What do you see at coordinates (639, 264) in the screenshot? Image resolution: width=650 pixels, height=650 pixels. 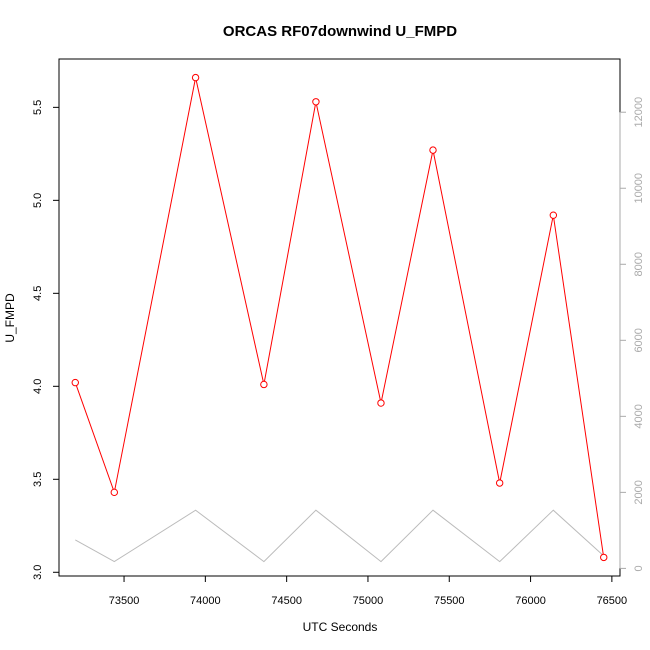 I see `right-tick-label: 8000` at bounding box center [639, 264].